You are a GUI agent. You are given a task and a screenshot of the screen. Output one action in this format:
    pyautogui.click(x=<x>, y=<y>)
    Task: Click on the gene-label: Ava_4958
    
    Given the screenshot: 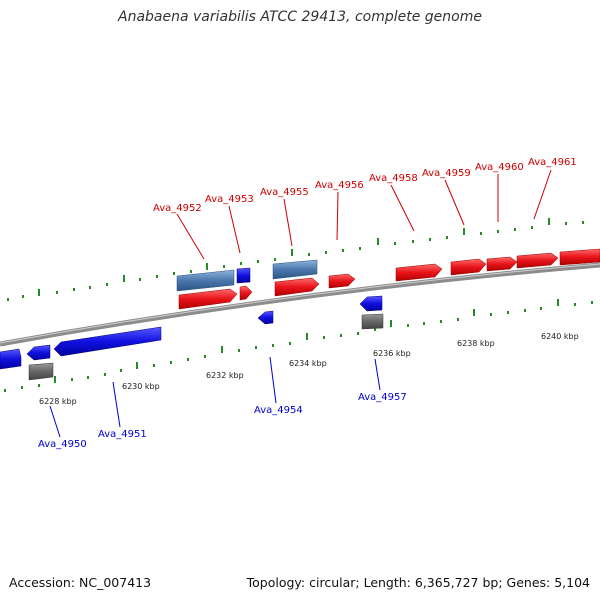 What is the action you would take?
    pyautogui.click(x=393, y=178)
    